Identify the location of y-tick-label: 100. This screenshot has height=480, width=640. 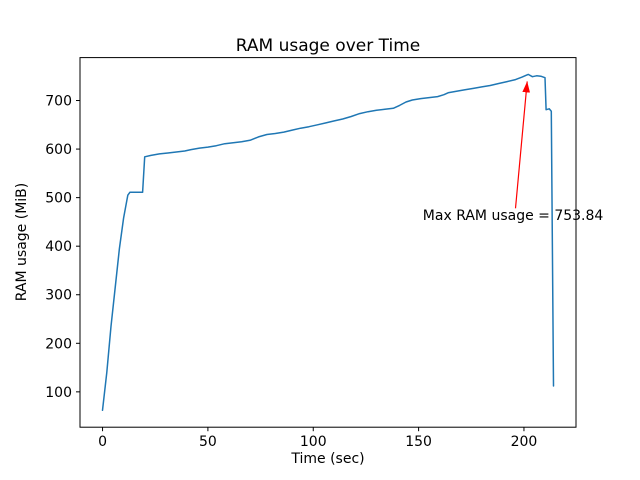
(58, 393).